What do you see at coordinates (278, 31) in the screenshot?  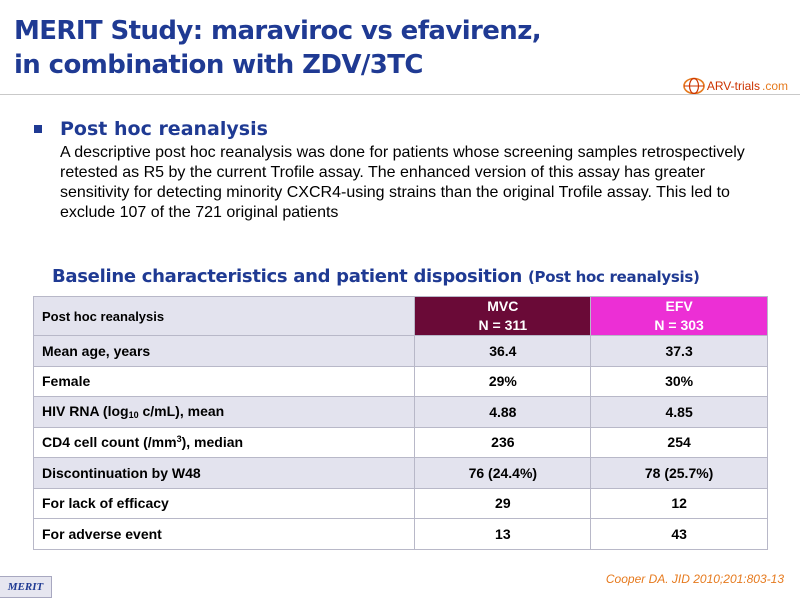 I see `slide-title-line-1: MERIT Study: maraviroc vs efavirenz,` at bounding box center [278, 31].